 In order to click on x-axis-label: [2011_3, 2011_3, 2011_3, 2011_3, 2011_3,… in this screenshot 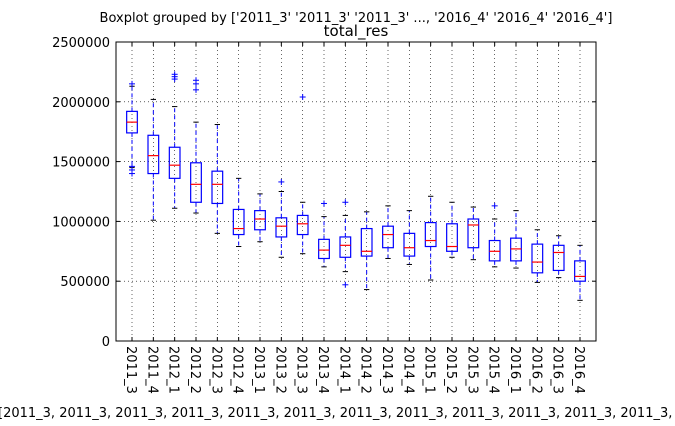, I will do `click(337, 413)`.